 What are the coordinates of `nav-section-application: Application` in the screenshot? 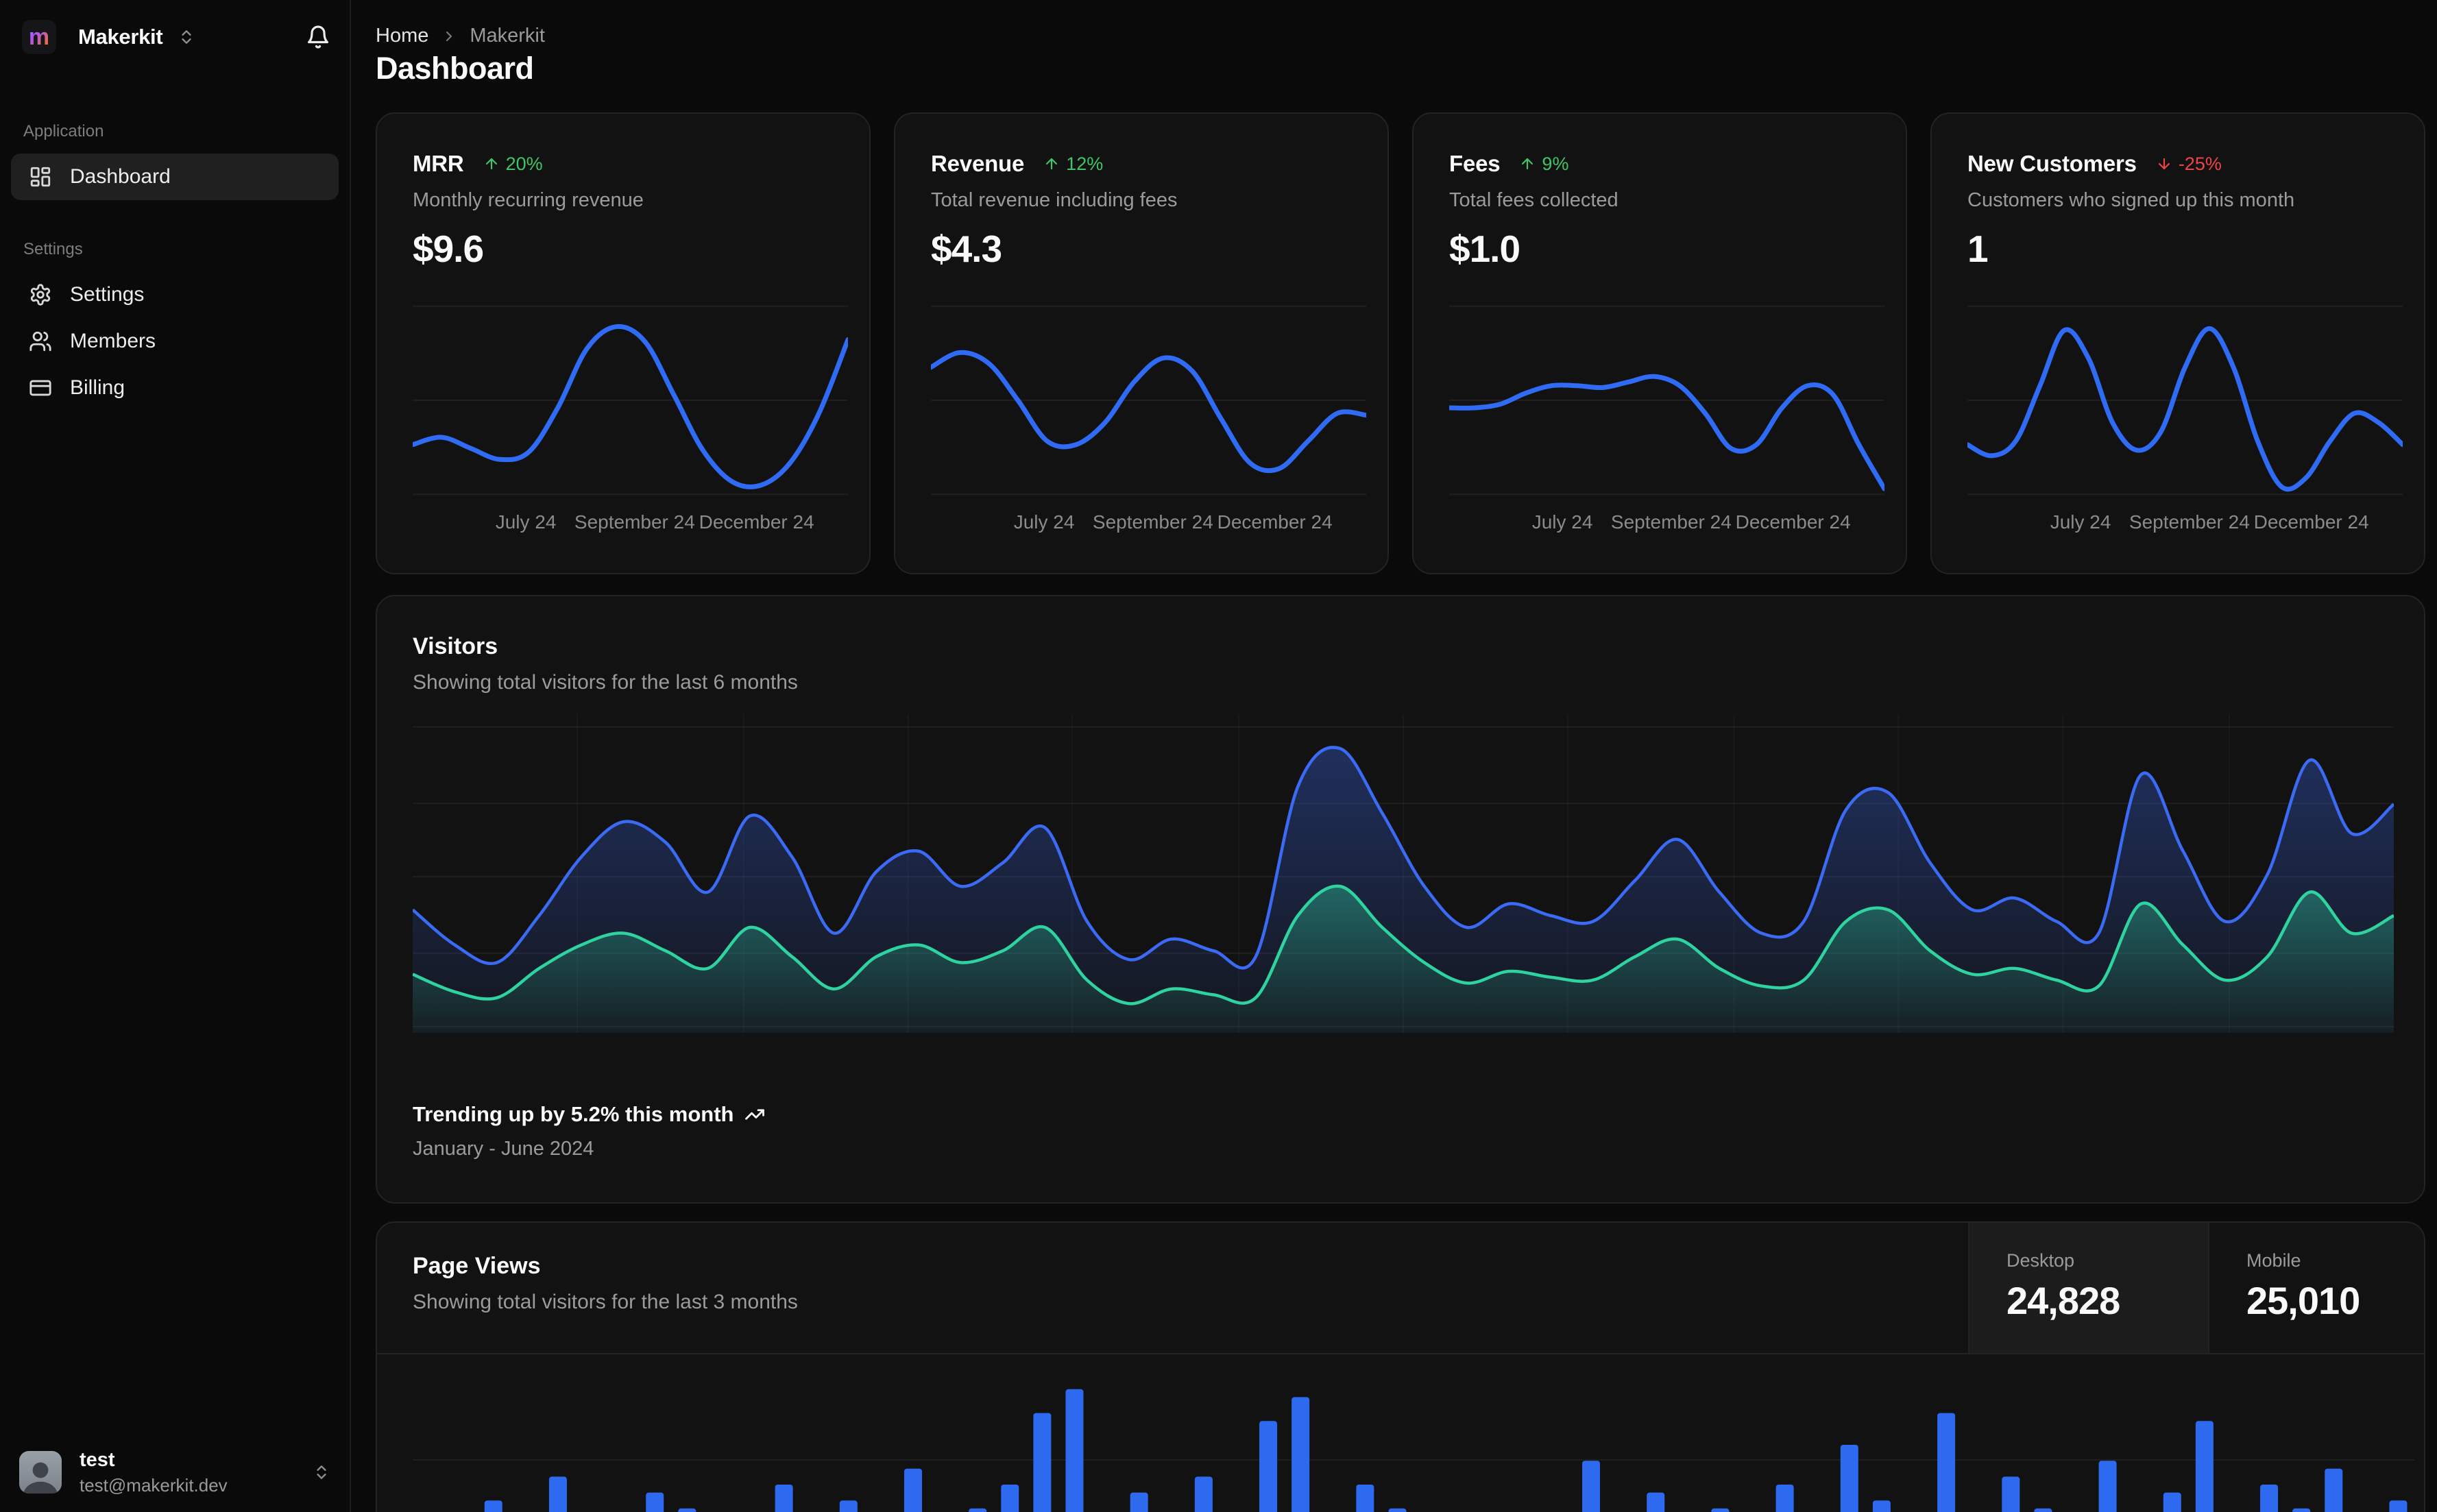 It's located at (63, 132).